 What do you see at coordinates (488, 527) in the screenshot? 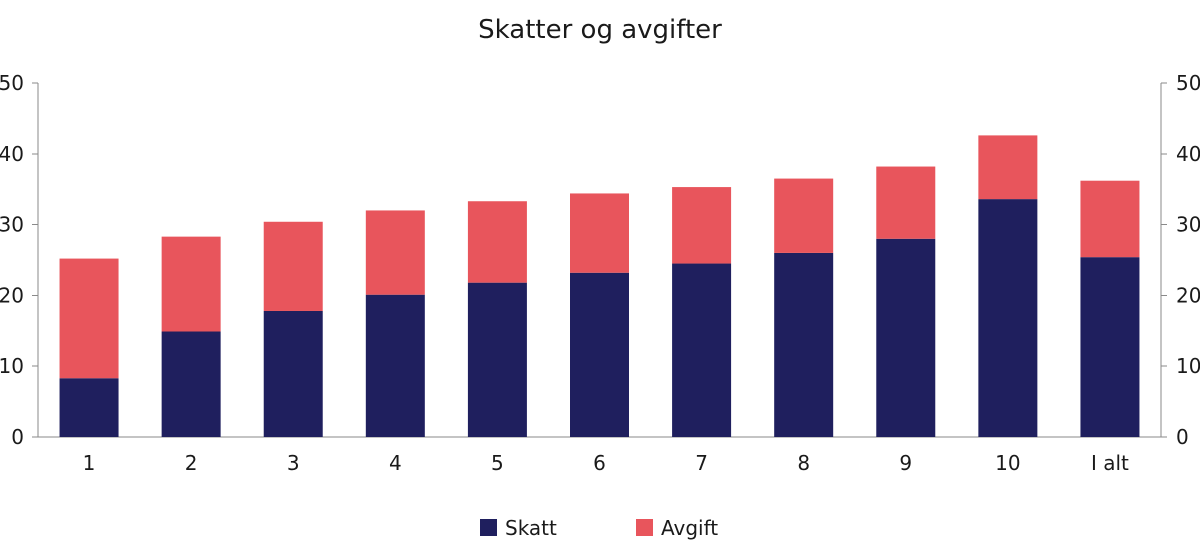
I see `legend-swatch-skatt` at bounding box center [488, 527].